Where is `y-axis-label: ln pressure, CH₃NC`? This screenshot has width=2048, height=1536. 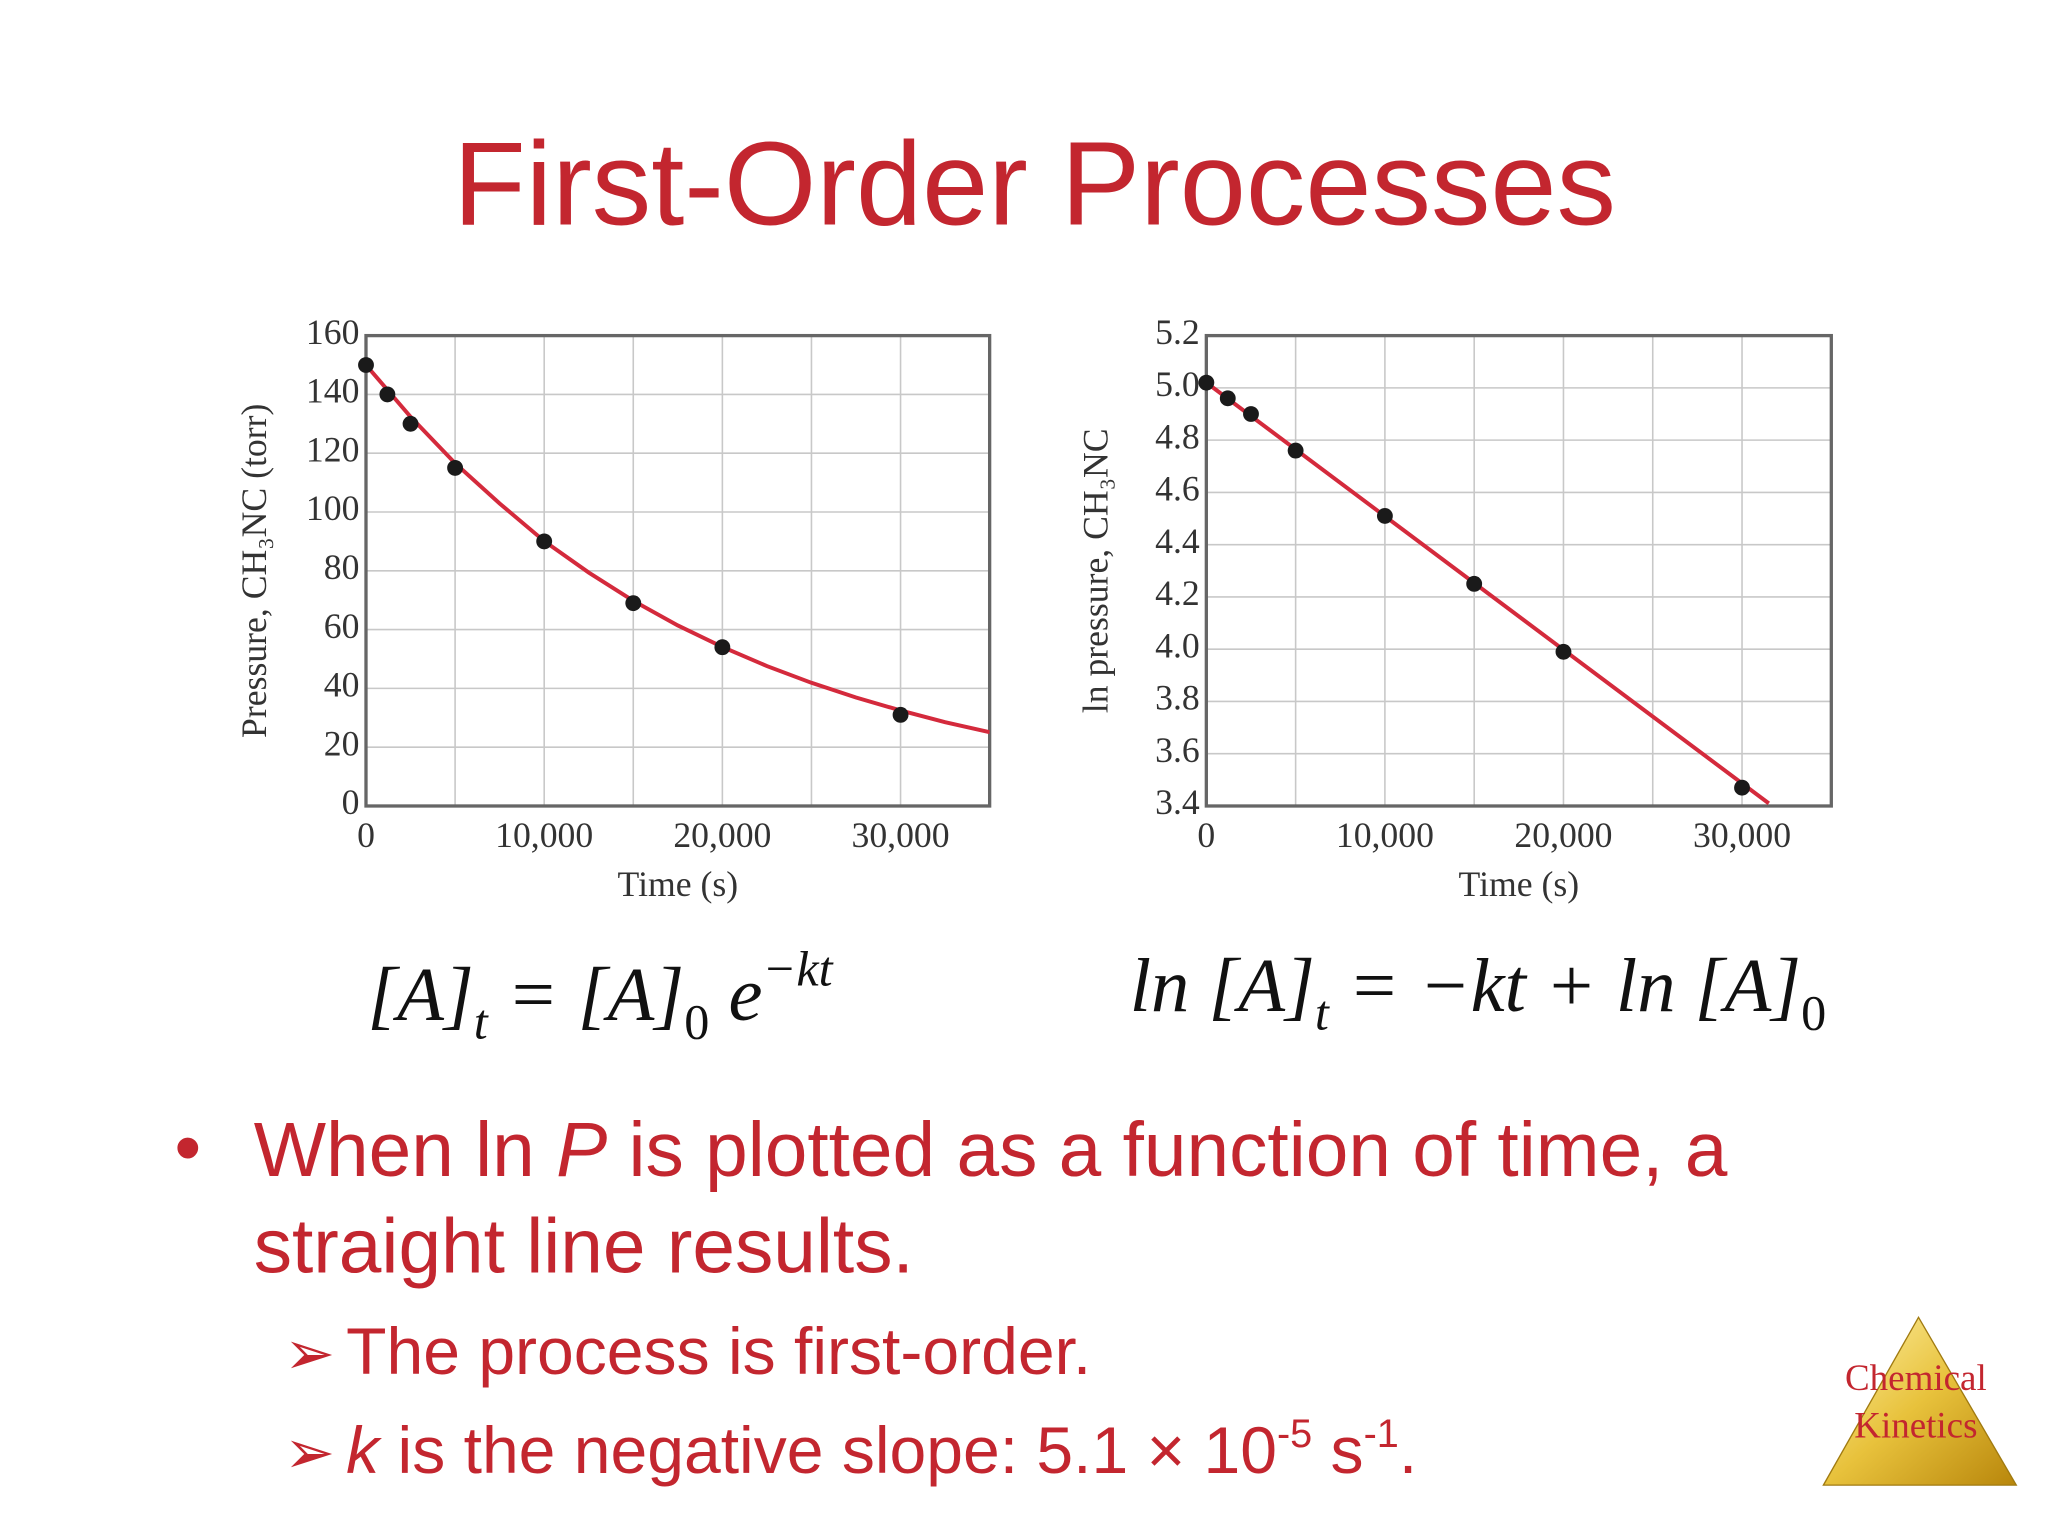
y-axis-label: ln pressure, CH₃NC is located at coordinates (1096, 570).